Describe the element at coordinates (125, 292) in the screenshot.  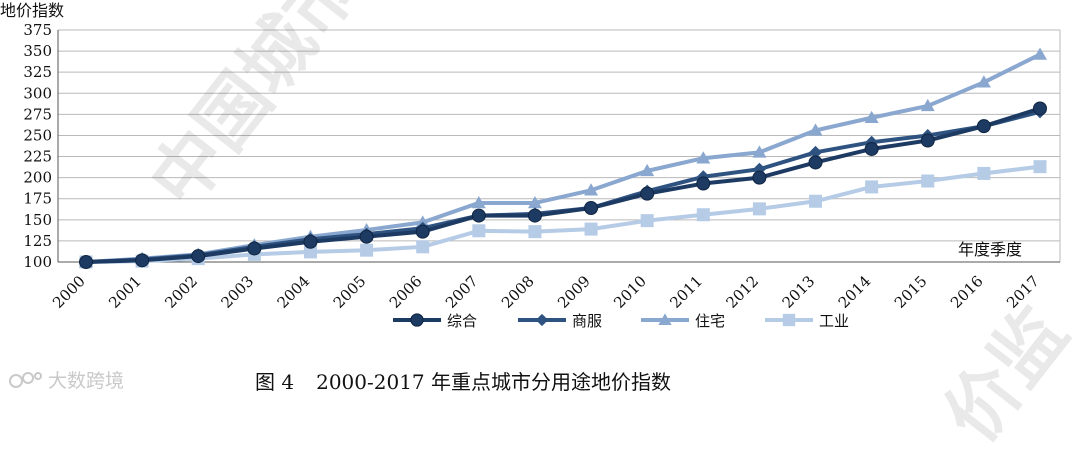
I see `x-tick-label: 2001` at that location.